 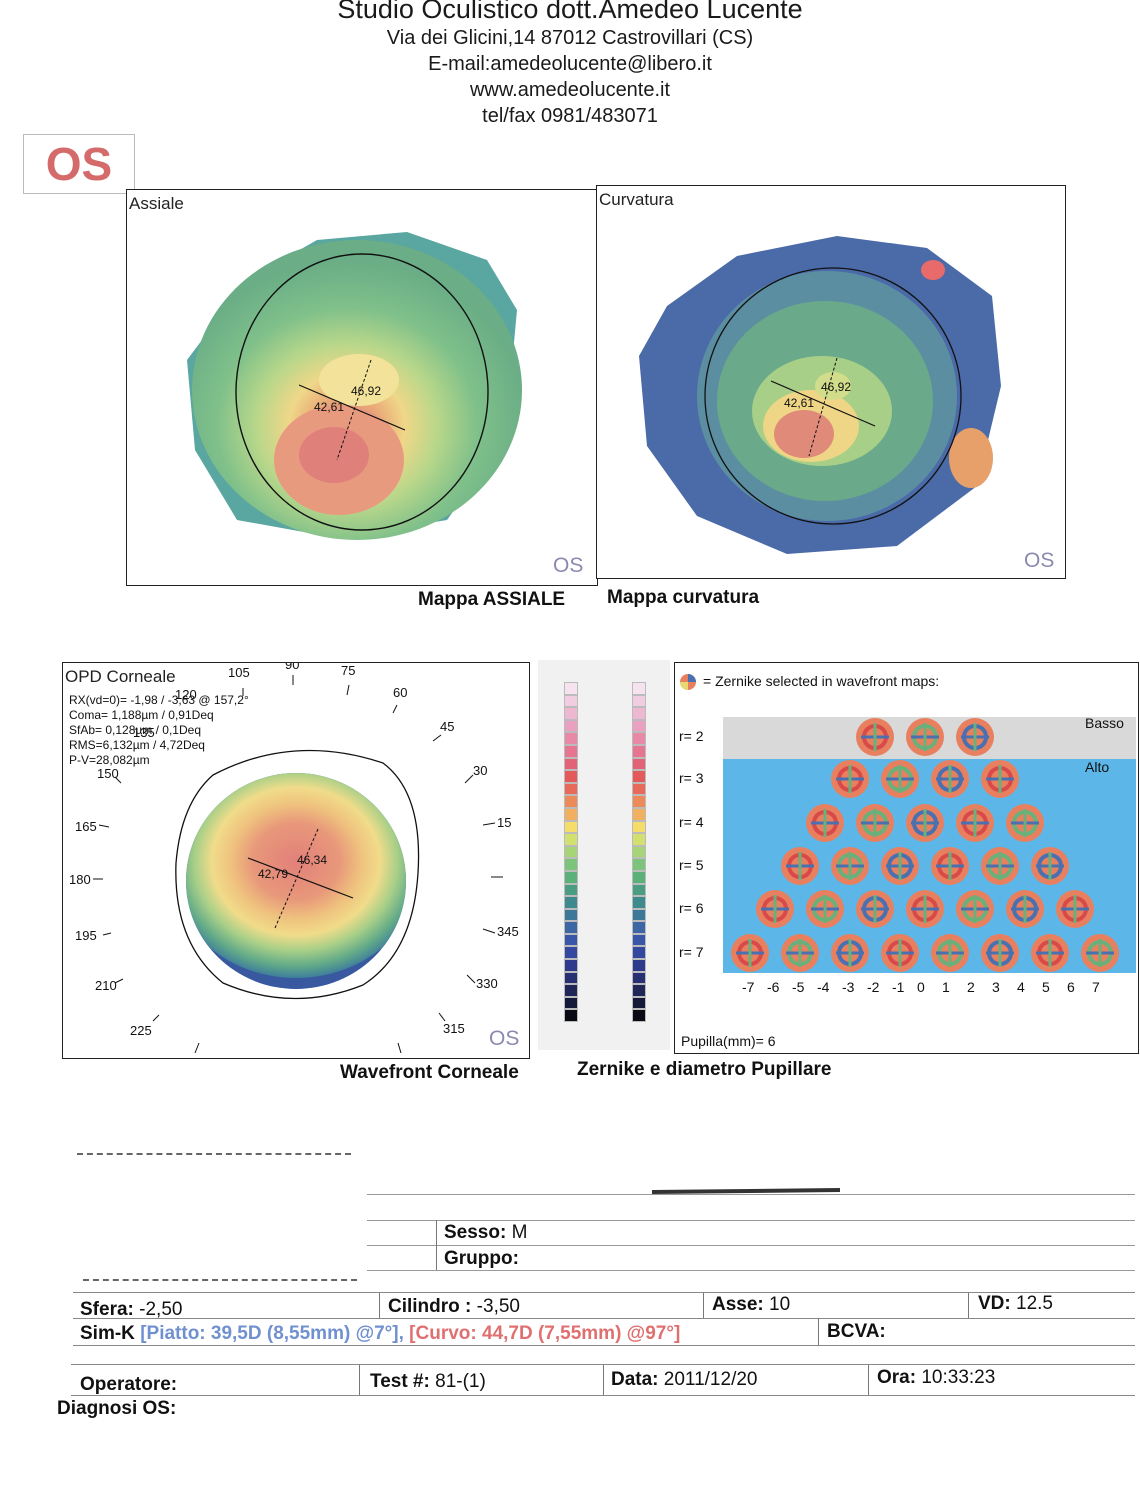 I want to click on vd-label: VD:, so click(x=994, y=1303).